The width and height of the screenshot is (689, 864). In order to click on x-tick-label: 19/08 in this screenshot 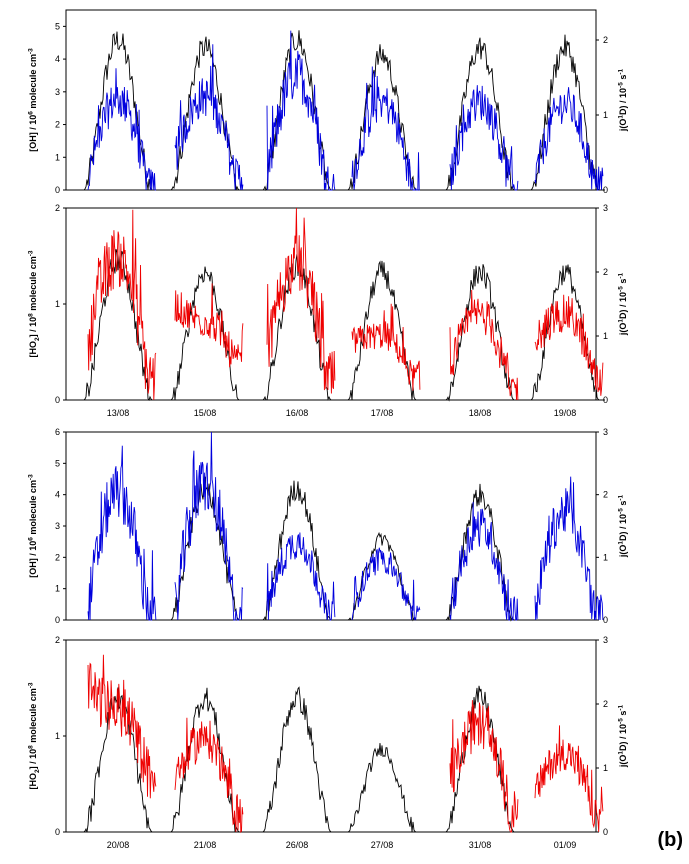, I will do `click(565, 413)`.